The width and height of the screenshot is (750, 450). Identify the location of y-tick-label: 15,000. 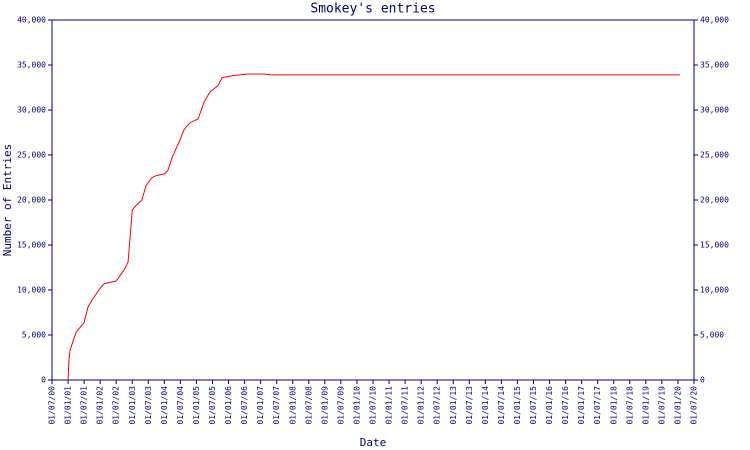
(31, 245).